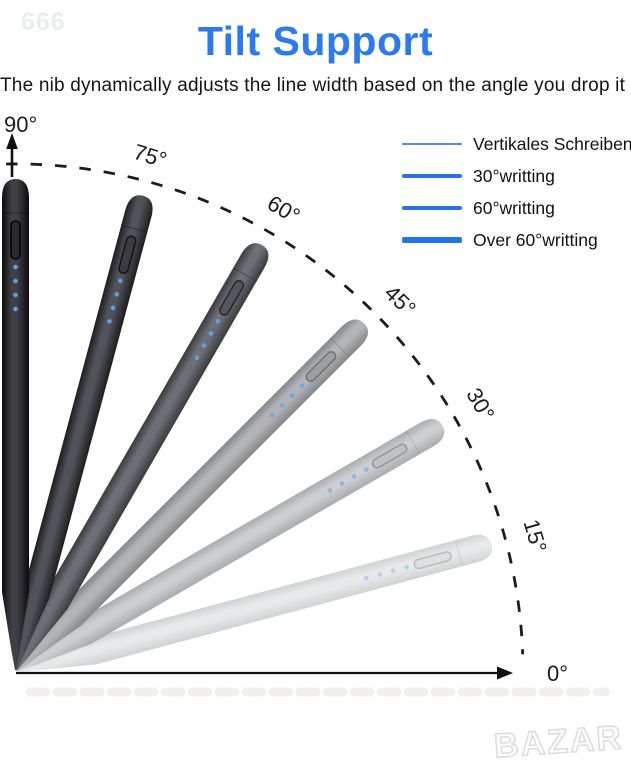 This screenshot has height=768, width=631. What do you see at coordinates (315, 41) in the screenshot?
I see `page-title: Tilt Support` at bounding box center [315, 41].